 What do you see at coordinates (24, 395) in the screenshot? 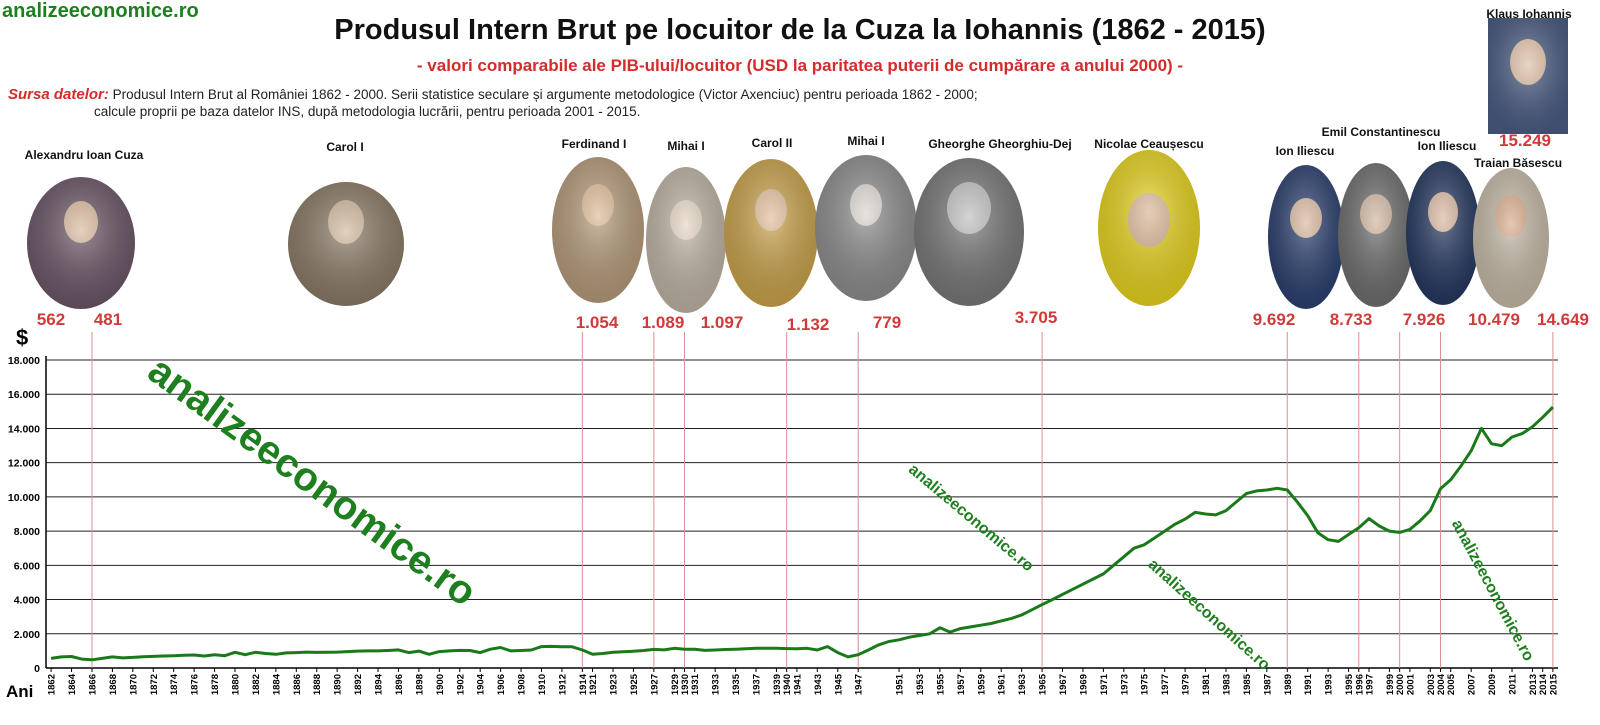
I see `y-tick-label: 16.000` at bounding box center [24, 395].